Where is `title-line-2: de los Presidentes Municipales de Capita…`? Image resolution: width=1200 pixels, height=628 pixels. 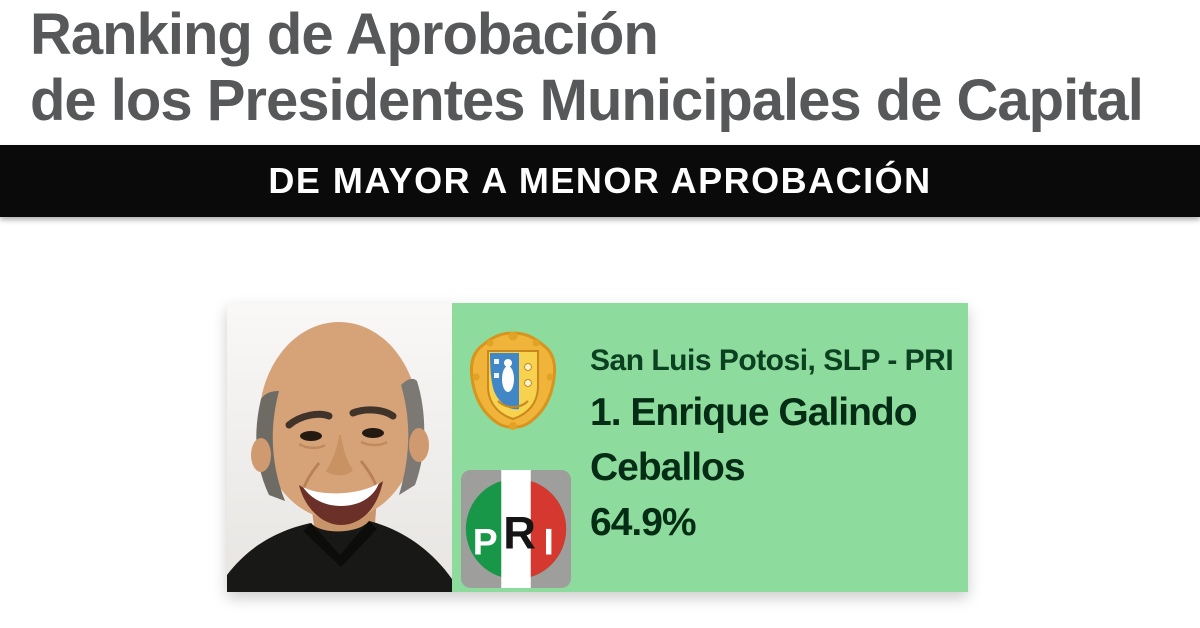
title-line-2: de los Presidentes Municipales de Capita… is located at coordinates (587, 100).